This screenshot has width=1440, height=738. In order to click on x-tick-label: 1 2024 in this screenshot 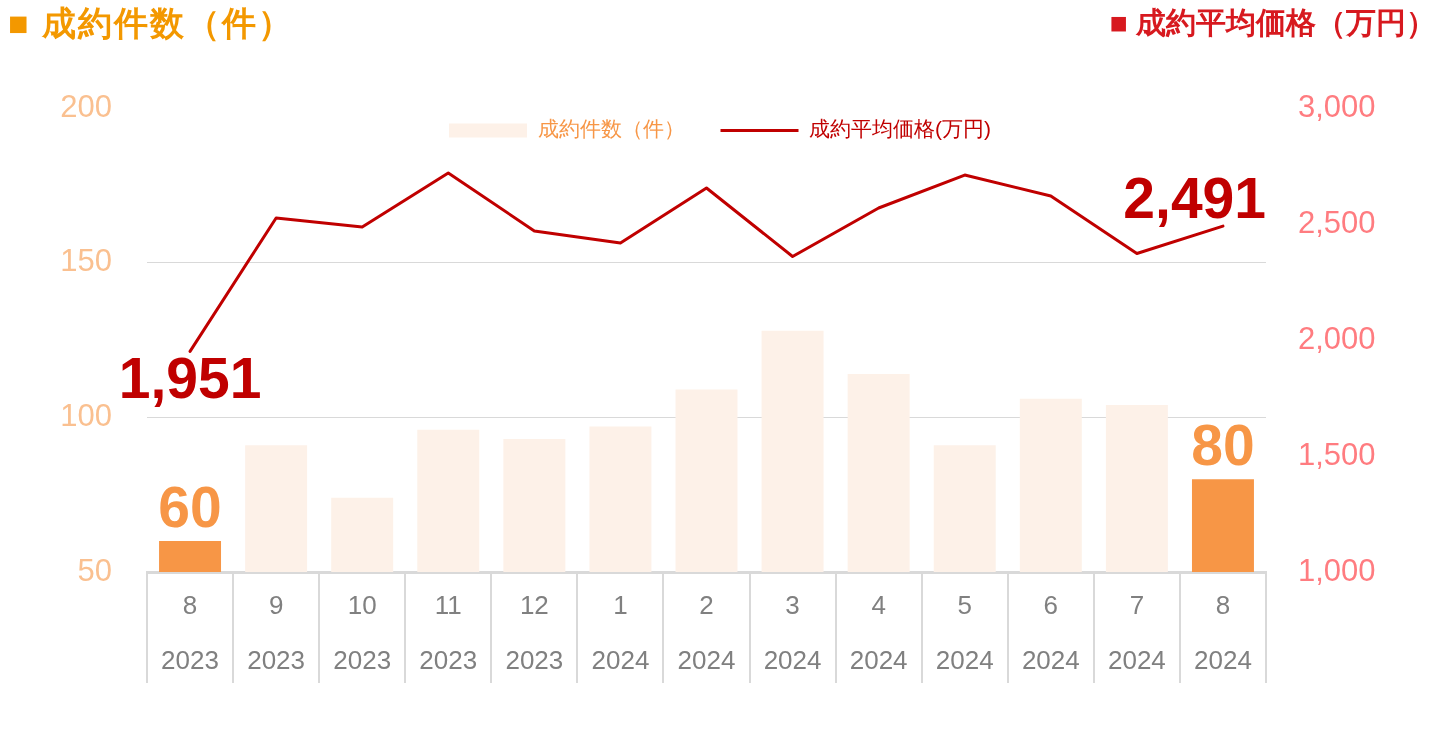, I will do `click(620, 633)`.